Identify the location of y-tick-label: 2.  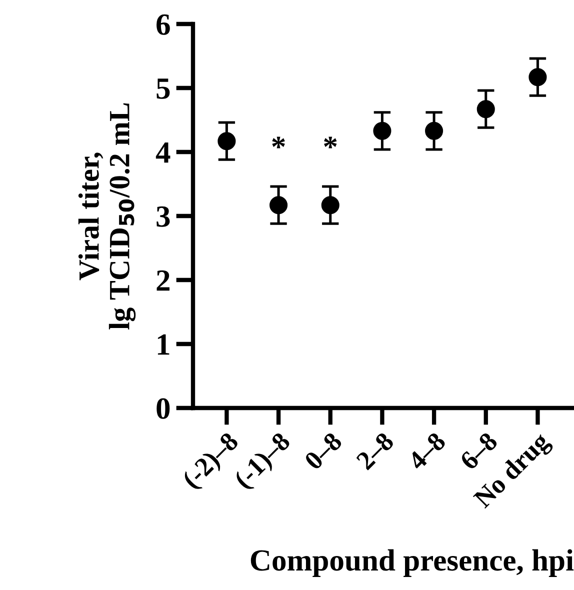
(163, 280).